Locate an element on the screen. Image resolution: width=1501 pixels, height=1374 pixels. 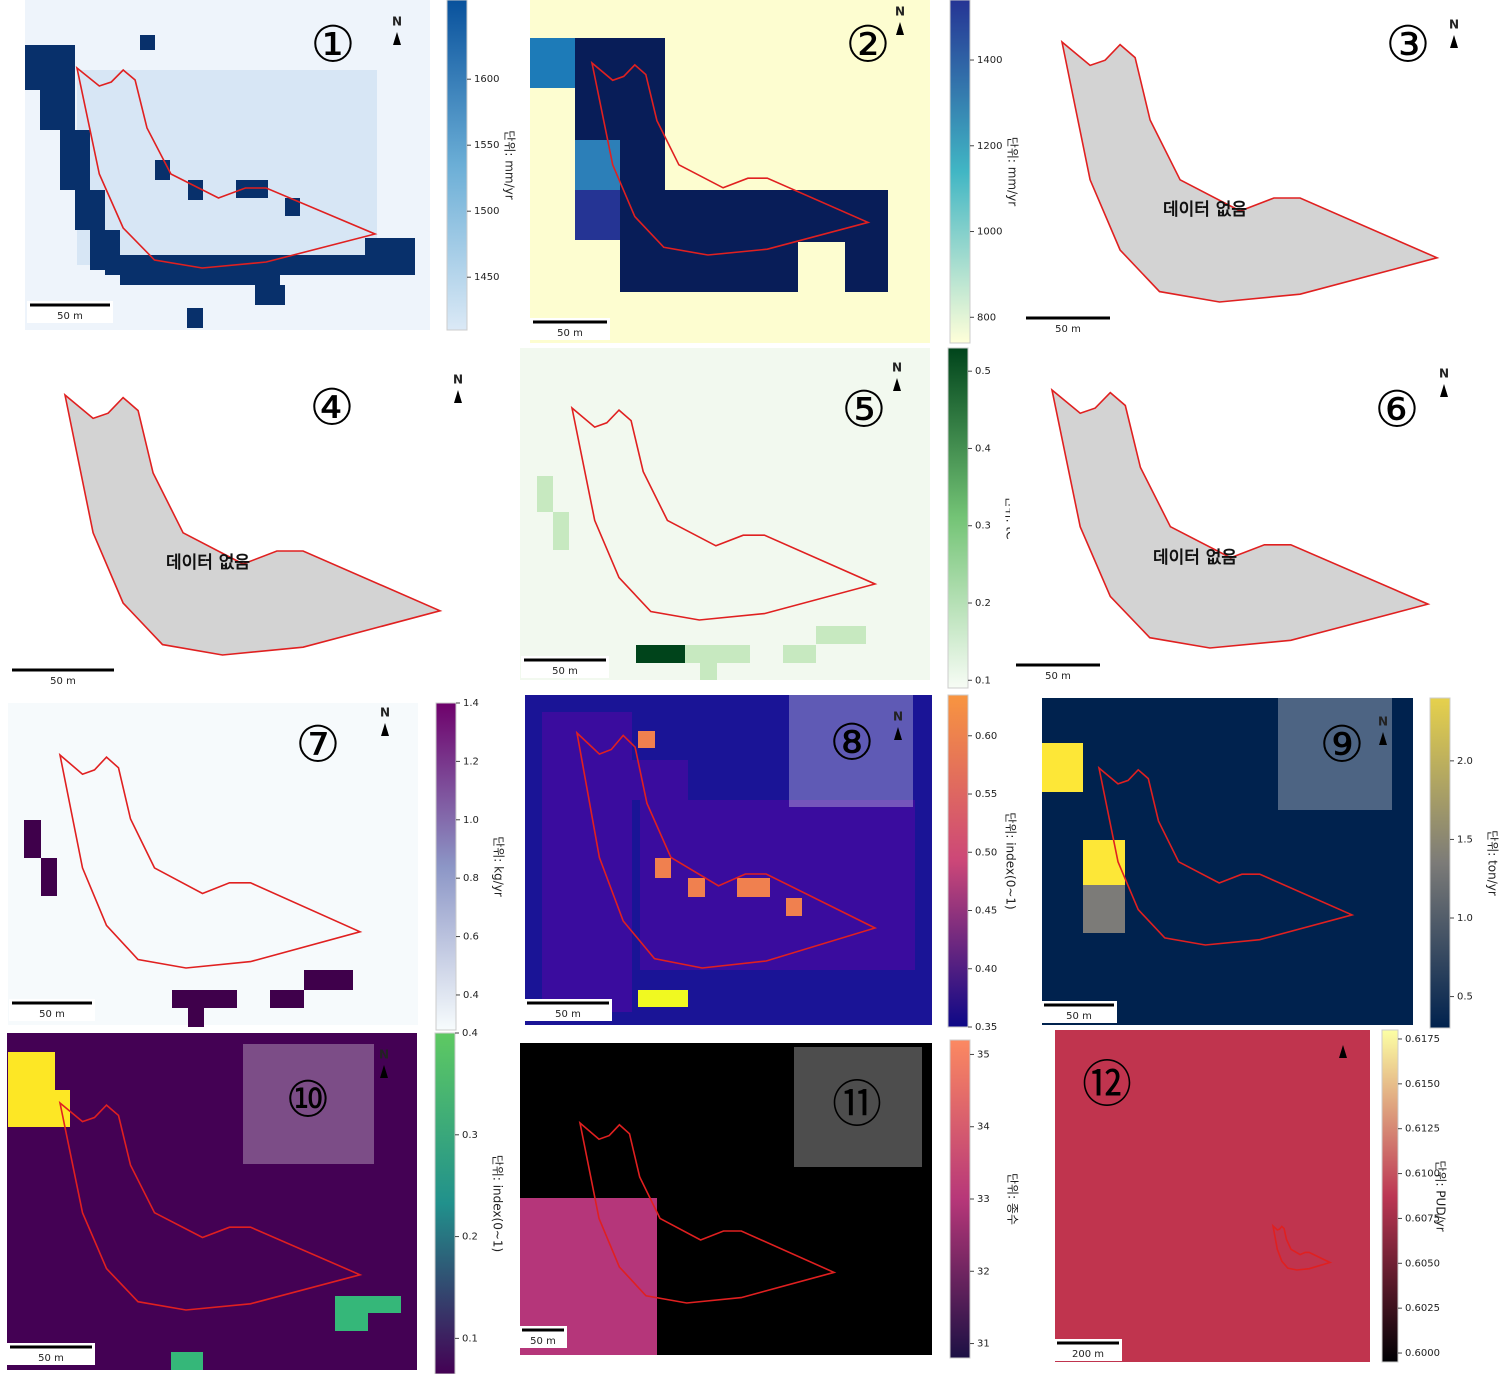
colorbar-tick-label: 0.6050 is located at coordinates (1422, 1263).